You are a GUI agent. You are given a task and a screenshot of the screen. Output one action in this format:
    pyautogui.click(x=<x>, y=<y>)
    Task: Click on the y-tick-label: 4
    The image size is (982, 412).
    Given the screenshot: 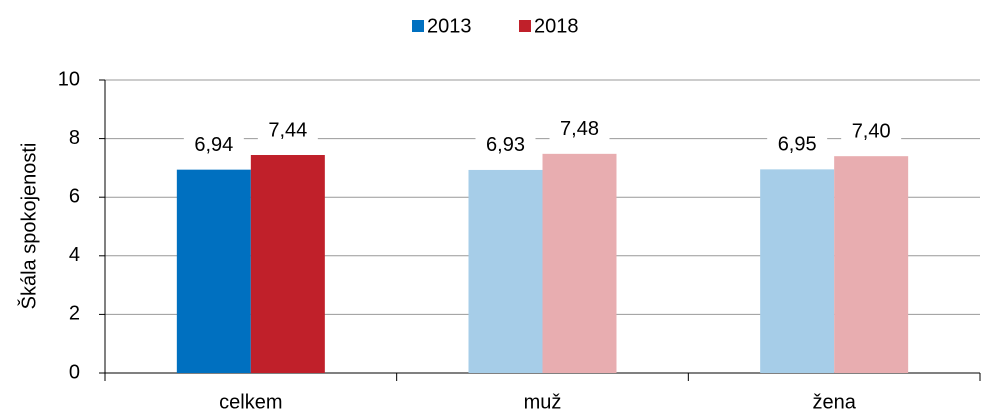 What is the action you would take?
    pyautogui.click(x=74, y=255)
    